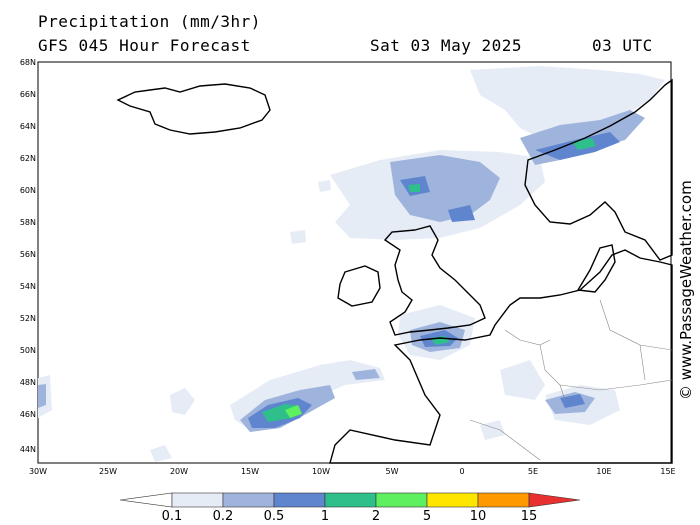  Describe the element at coordinates (144, 45) in the screenshot. I see `model-label: GFS 045 Hour Forecast` at that location.